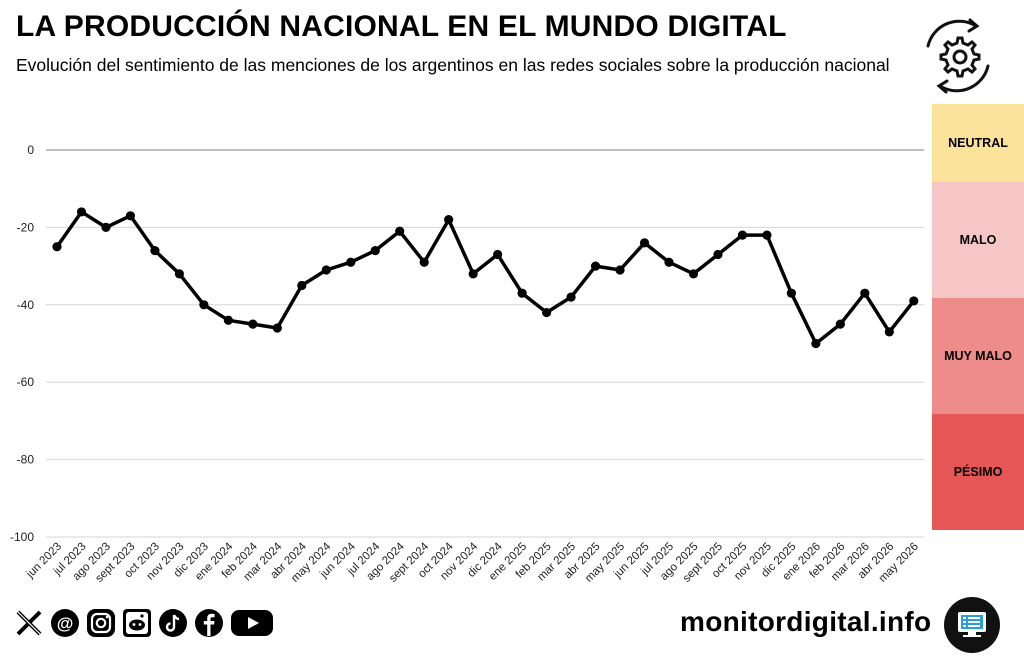  I want to click on facebook-icon, so click(209, 623).